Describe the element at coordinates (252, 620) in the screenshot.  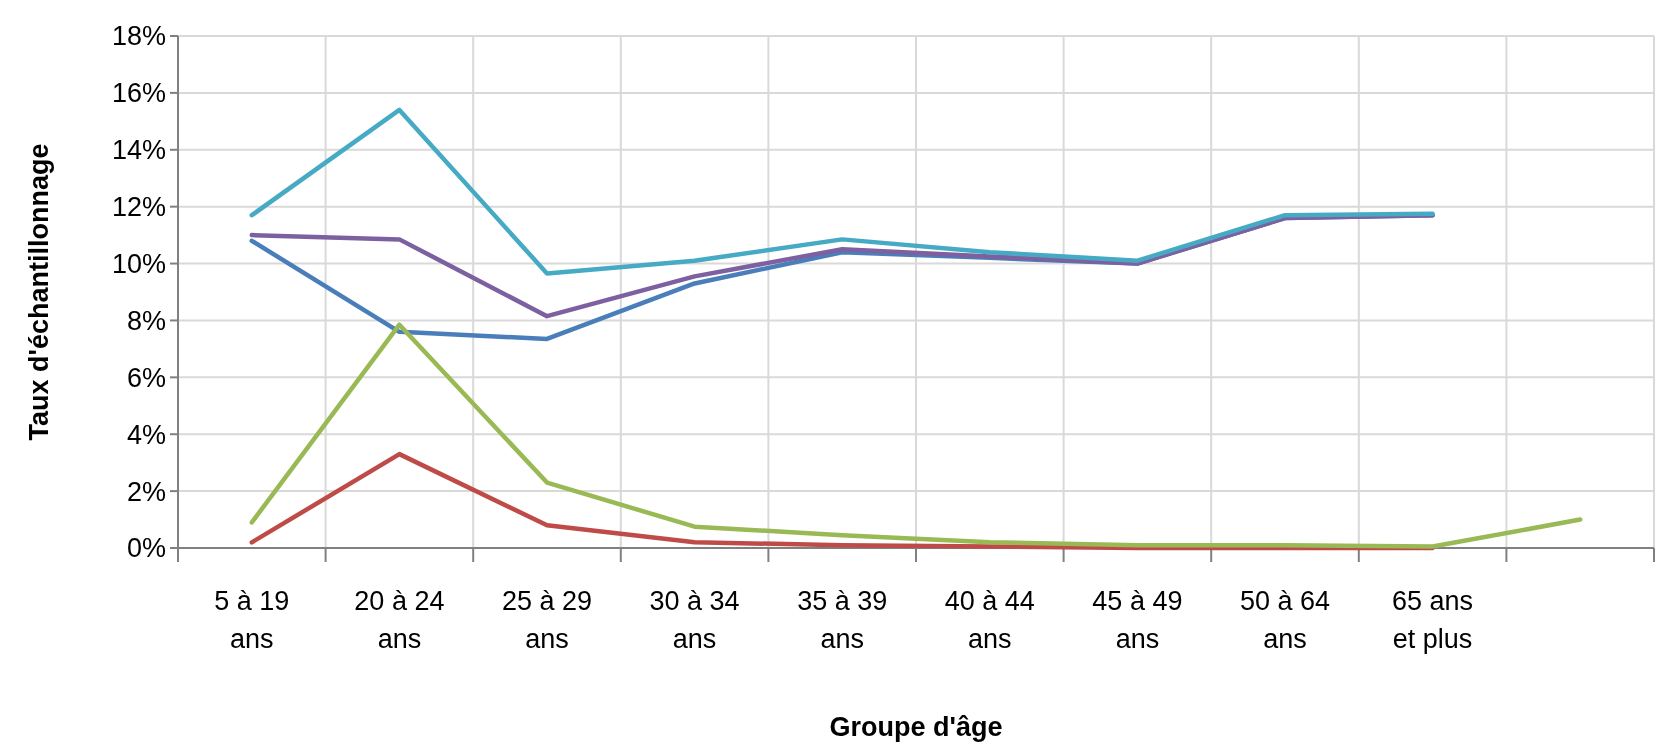
I see `x-tick-label: 5 à 19 ans` at that location.